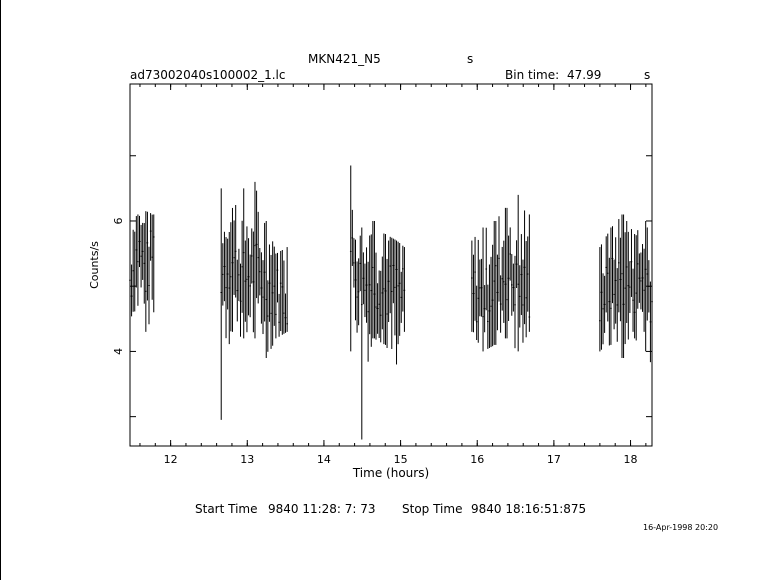 This screenshot has height=580, width=781. Describe the element at coordinates (322, 509) in the screenshot. I see `start-time-value: 9840 11:28: 7: 73` at that location.